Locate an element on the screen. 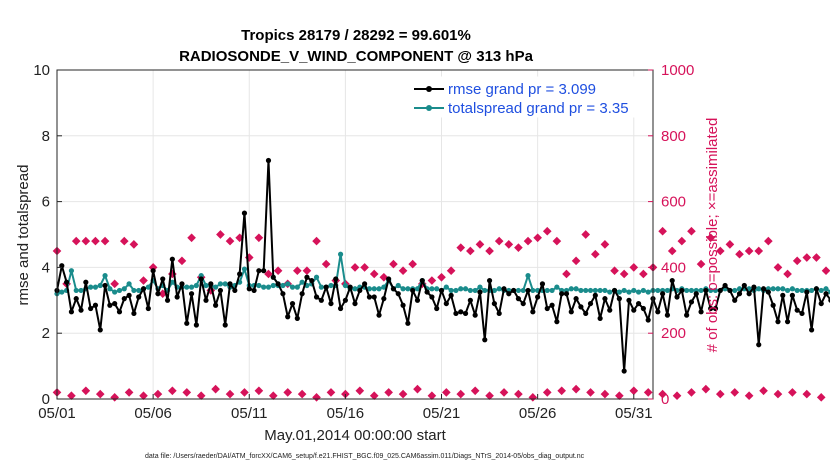 The height and width of the screenshot is (470, 830). y-right-tick-label: 400 is located at coordinates (673, 267).